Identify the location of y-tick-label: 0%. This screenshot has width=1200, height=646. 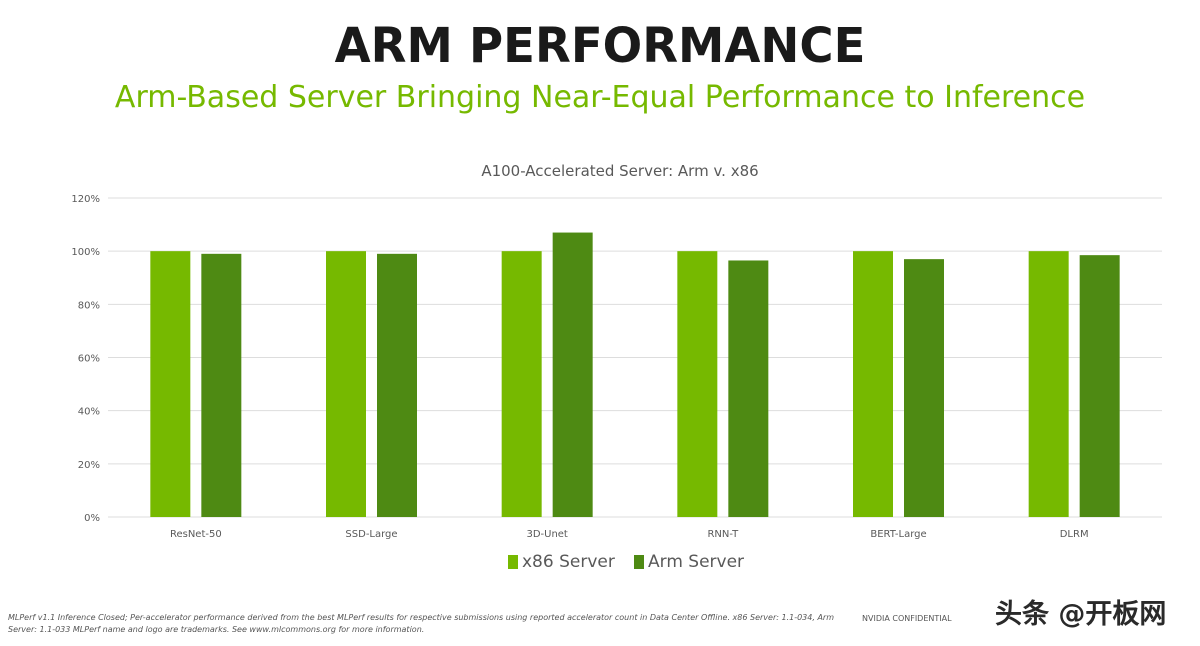
(92, 518).